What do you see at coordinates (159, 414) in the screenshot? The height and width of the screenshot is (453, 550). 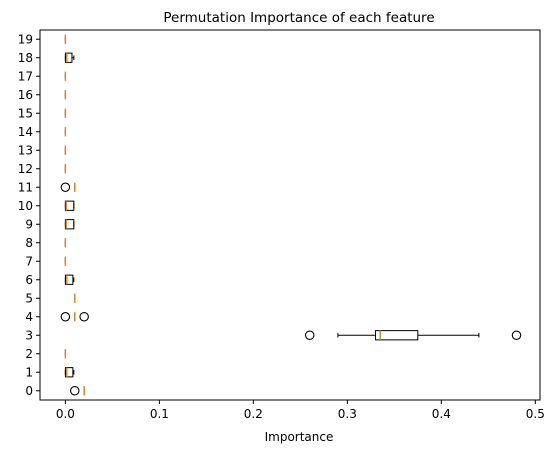 I see `x-tick-label: 0.1` at bounding box center [159, 414].